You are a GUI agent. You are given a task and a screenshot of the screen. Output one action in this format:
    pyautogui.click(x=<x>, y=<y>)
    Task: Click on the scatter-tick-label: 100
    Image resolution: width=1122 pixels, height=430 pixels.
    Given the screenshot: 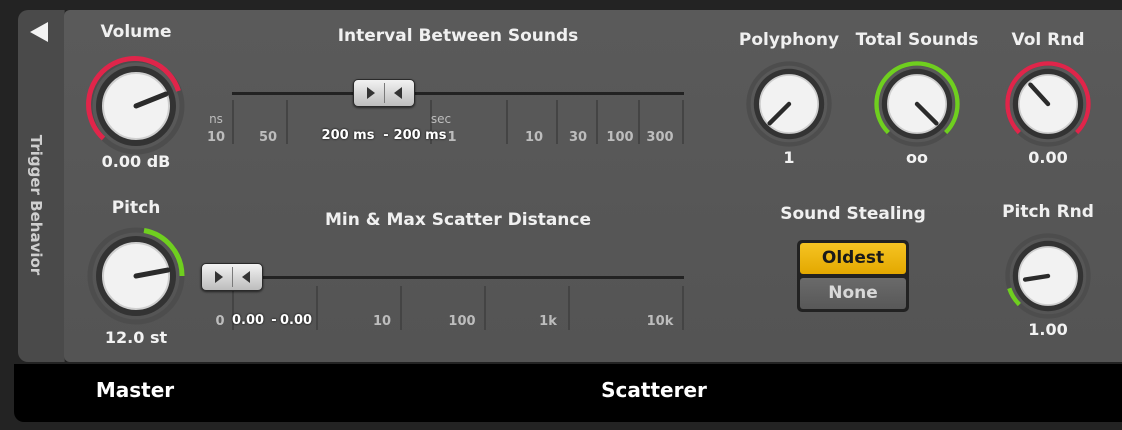 What is the action you would take?
    pyautogui.click(x=462, y=321)
    